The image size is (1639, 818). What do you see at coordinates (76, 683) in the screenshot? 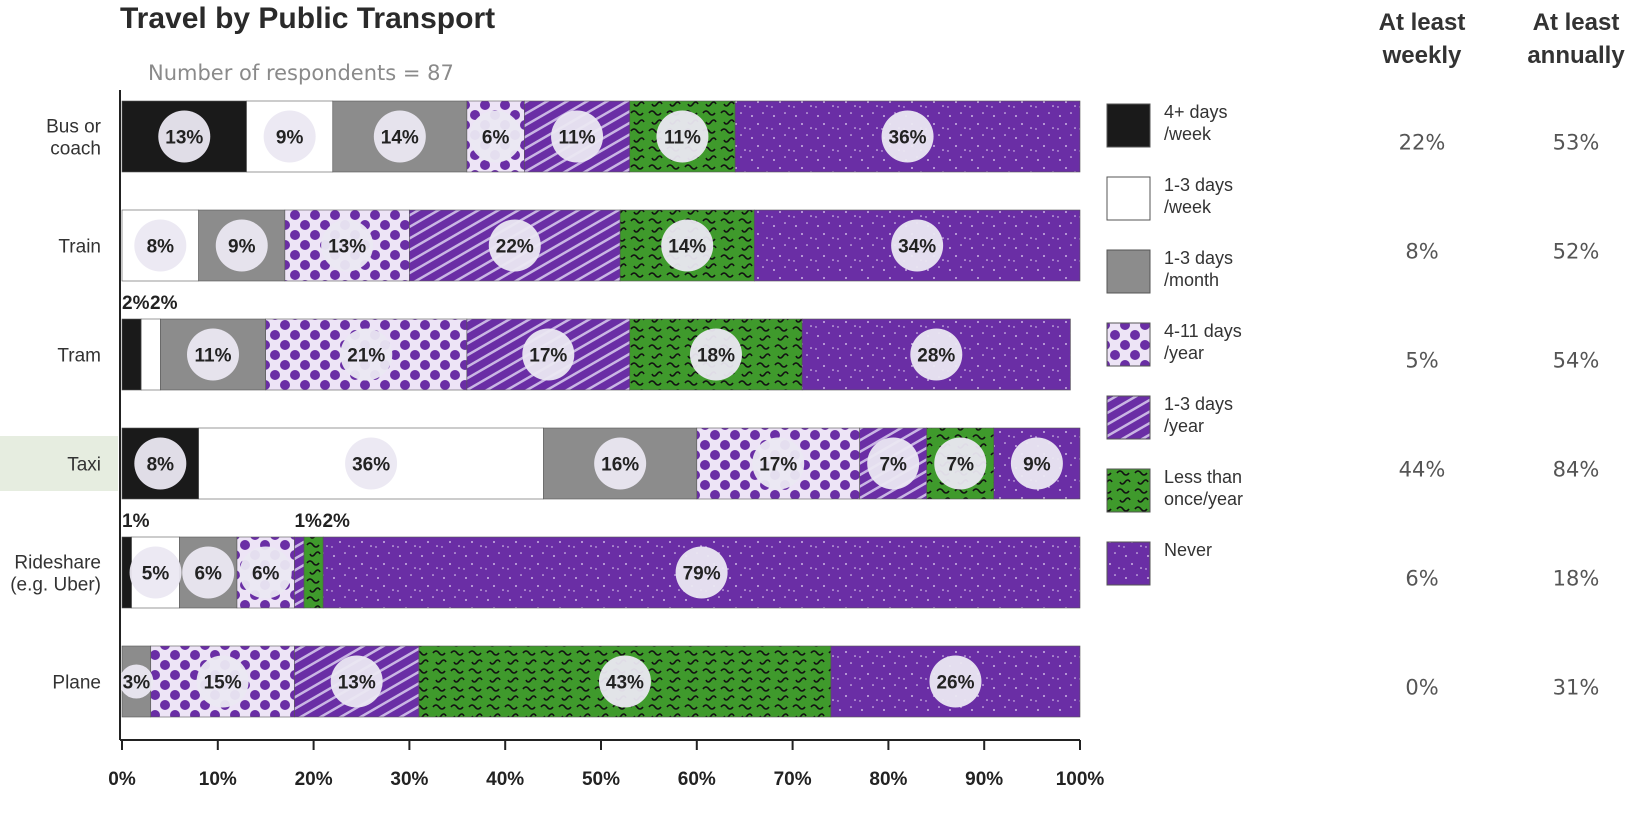
I see `category-label: Plane` at bounding box center [76, 683].